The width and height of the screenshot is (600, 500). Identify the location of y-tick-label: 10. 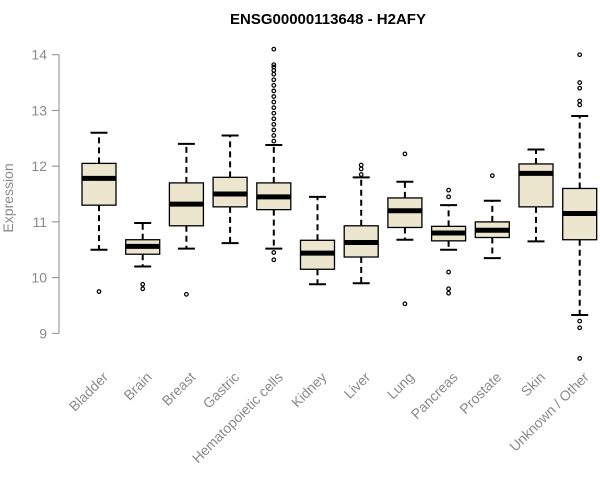
(39, 278).